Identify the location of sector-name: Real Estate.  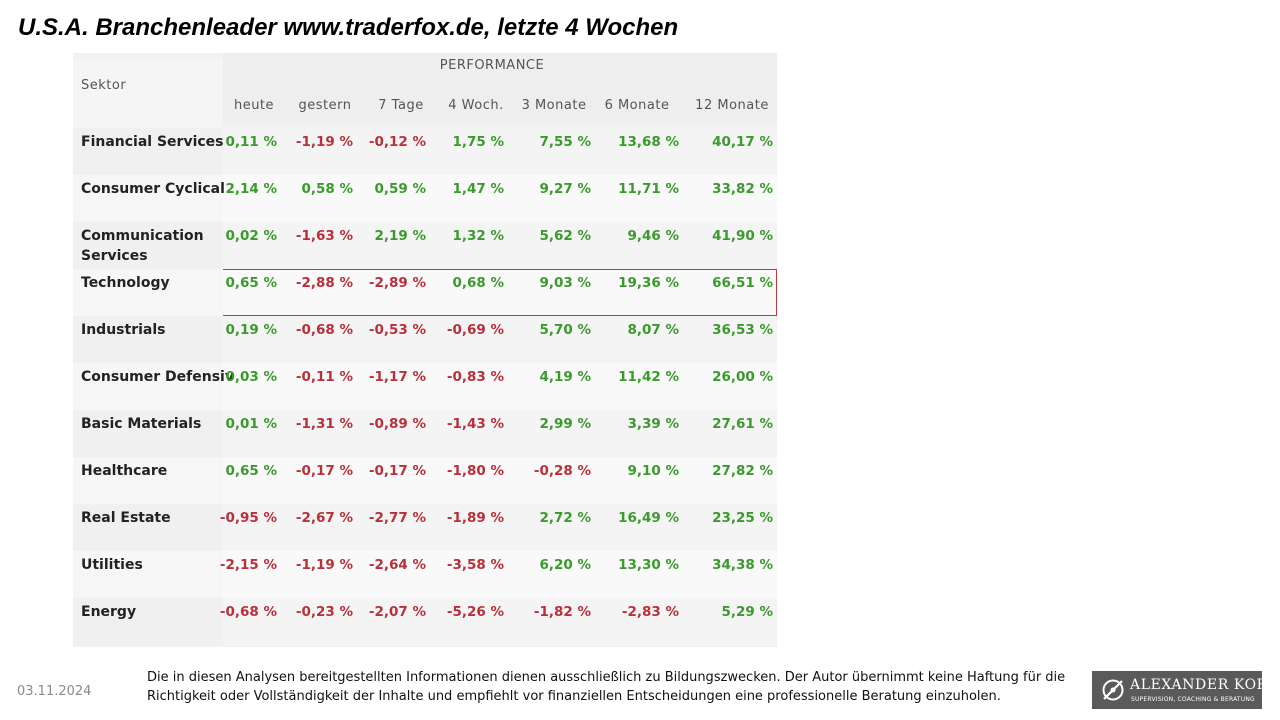
(126, 518).